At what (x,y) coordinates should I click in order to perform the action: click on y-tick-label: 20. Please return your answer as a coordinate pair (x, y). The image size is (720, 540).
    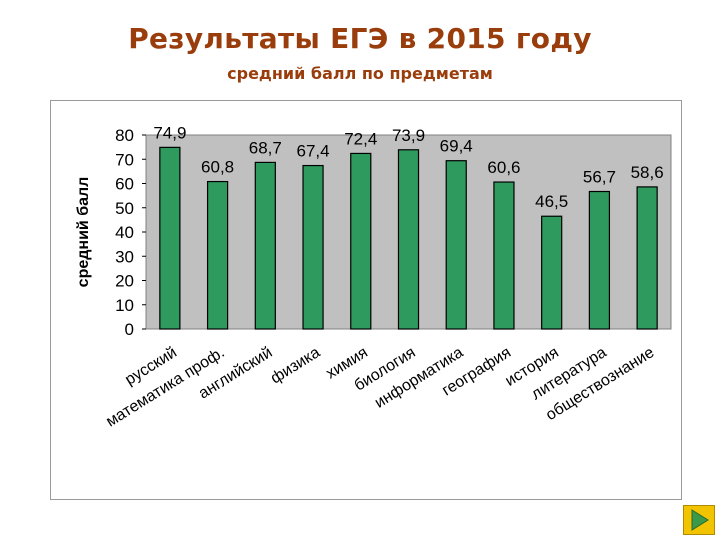
    Looking at the image, I should click on (124, 281).